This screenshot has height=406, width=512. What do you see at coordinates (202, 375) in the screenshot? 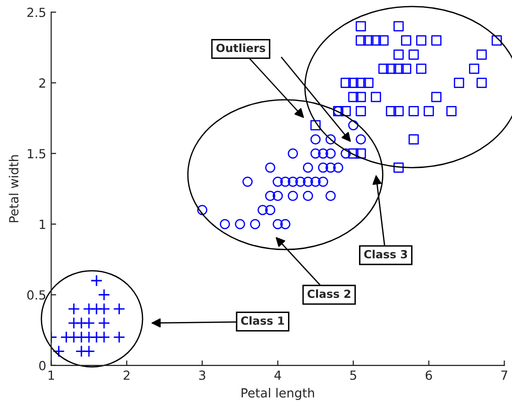
I see `x-tick-label: 3` at bounding box center [202, 375].